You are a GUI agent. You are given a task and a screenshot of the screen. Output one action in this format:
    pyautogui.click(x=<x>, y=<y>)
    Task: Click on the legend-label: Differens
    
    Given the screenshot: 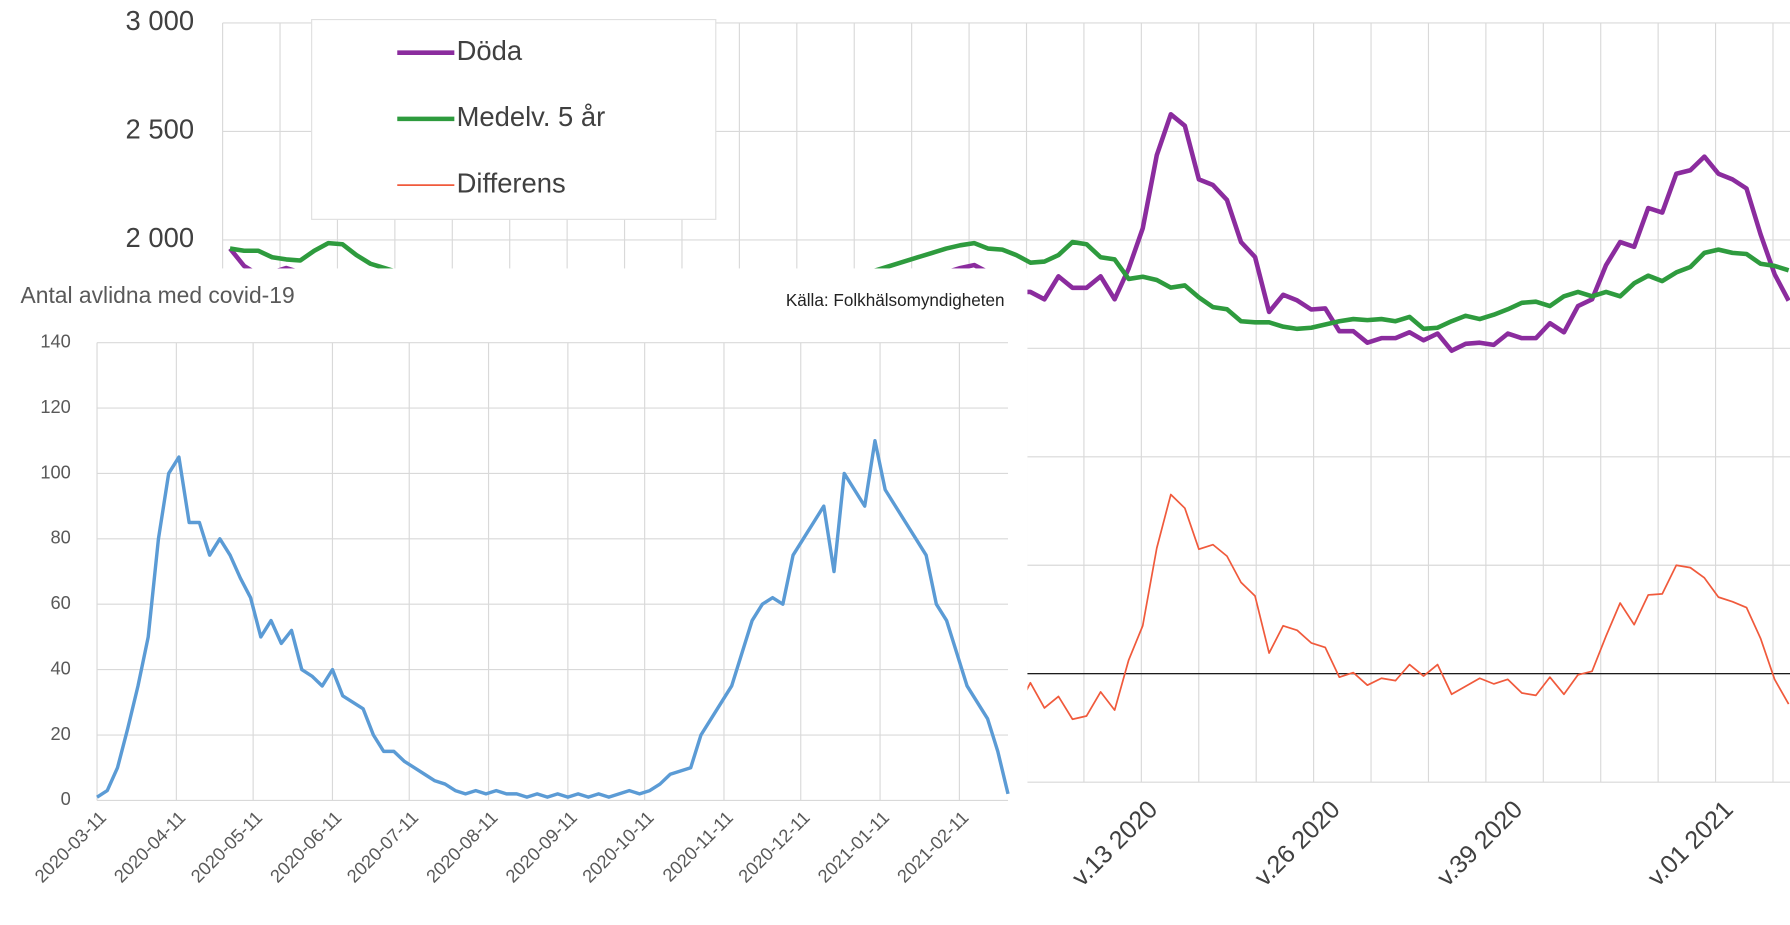 What is the action you would take?
    pyautogui.click(x=511, y=182)
    